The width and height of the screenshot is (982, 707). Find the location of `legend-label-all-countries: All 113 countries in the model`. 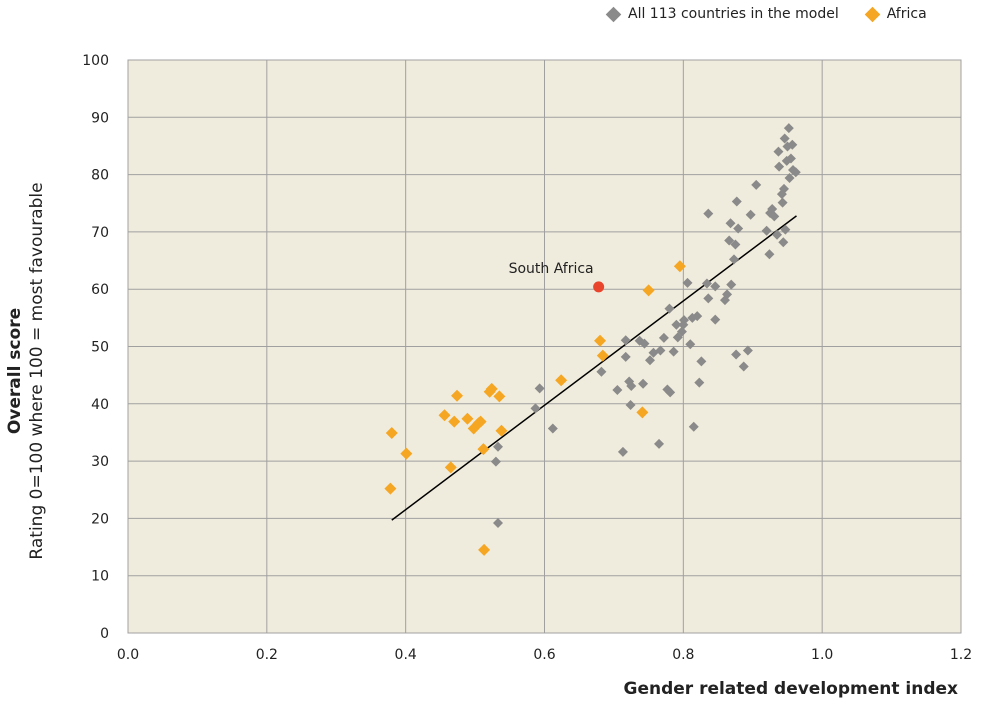

legend-label-all-countries: All 113 countries in the model is located at coordinates (733, 14).